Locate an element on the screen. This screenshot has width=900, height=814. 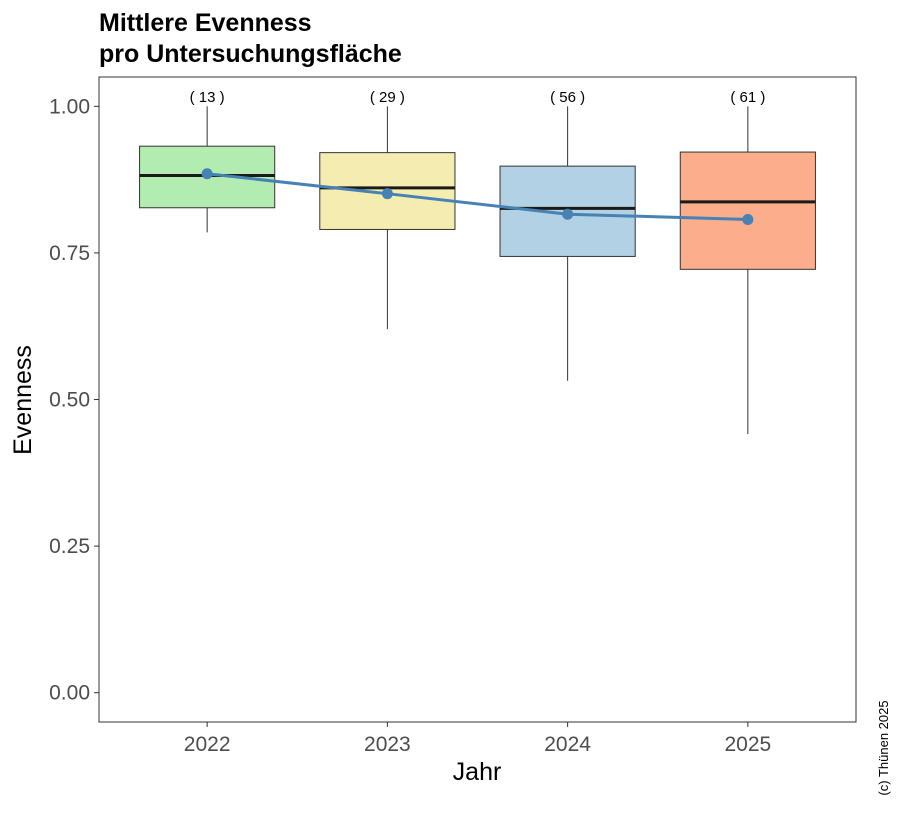
y-tick-label: 0.75 is located at coordinates (69, 253).